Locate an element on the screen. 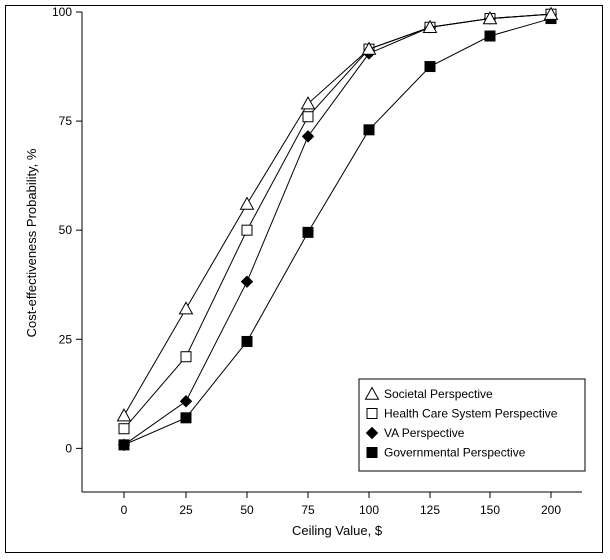 Image resolution: width=610 pixels, height=560 pixels. legend-box is located at coordinates (472, 425).